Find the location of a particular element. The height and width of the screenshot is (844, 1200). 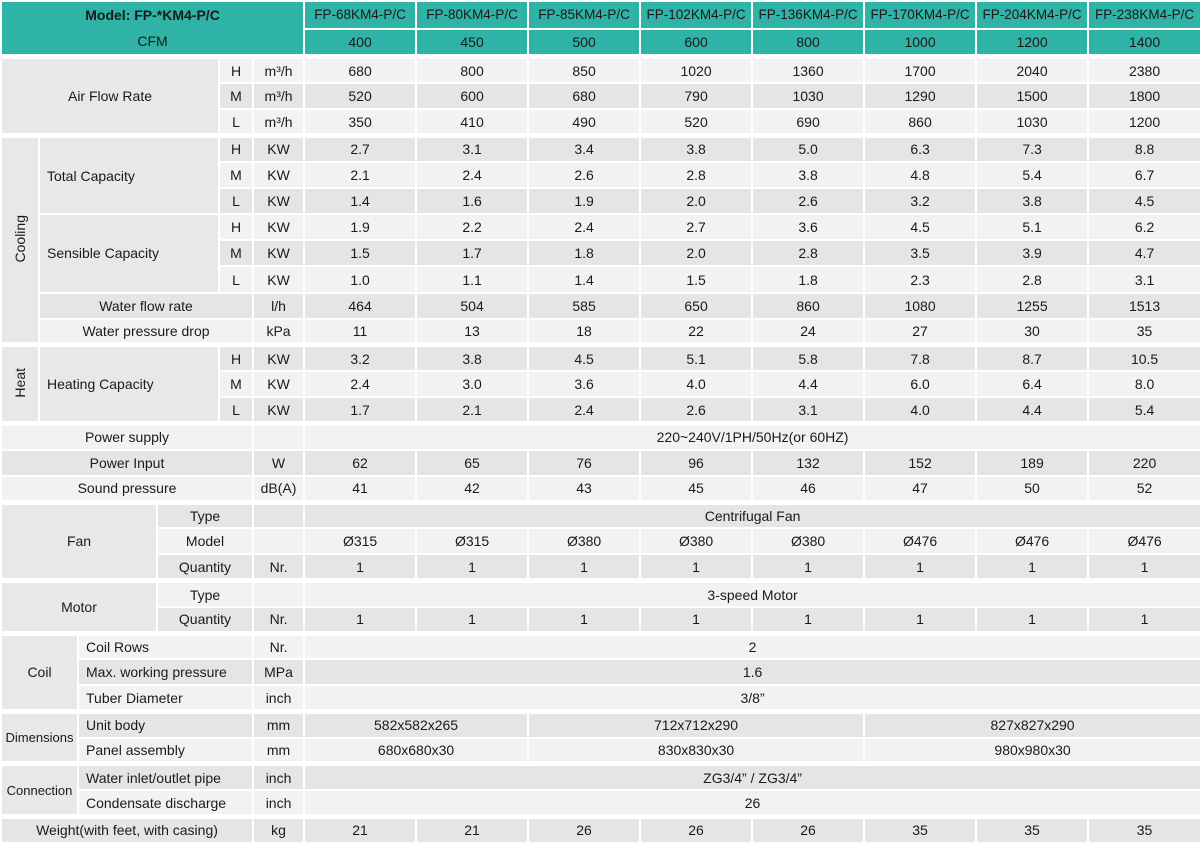

value-cell: 24 is located at coordinates (808, 331).